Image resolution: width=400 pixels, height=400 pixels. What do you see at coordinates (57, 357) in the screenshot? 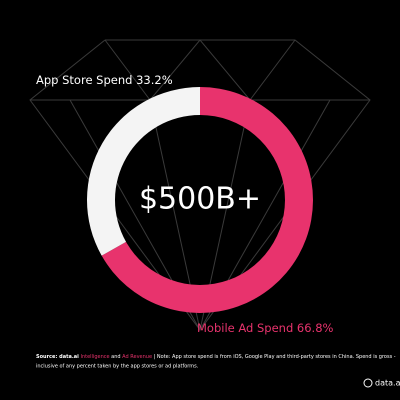
I see `source: Source: data.ai` at bounding box center [57, 357].